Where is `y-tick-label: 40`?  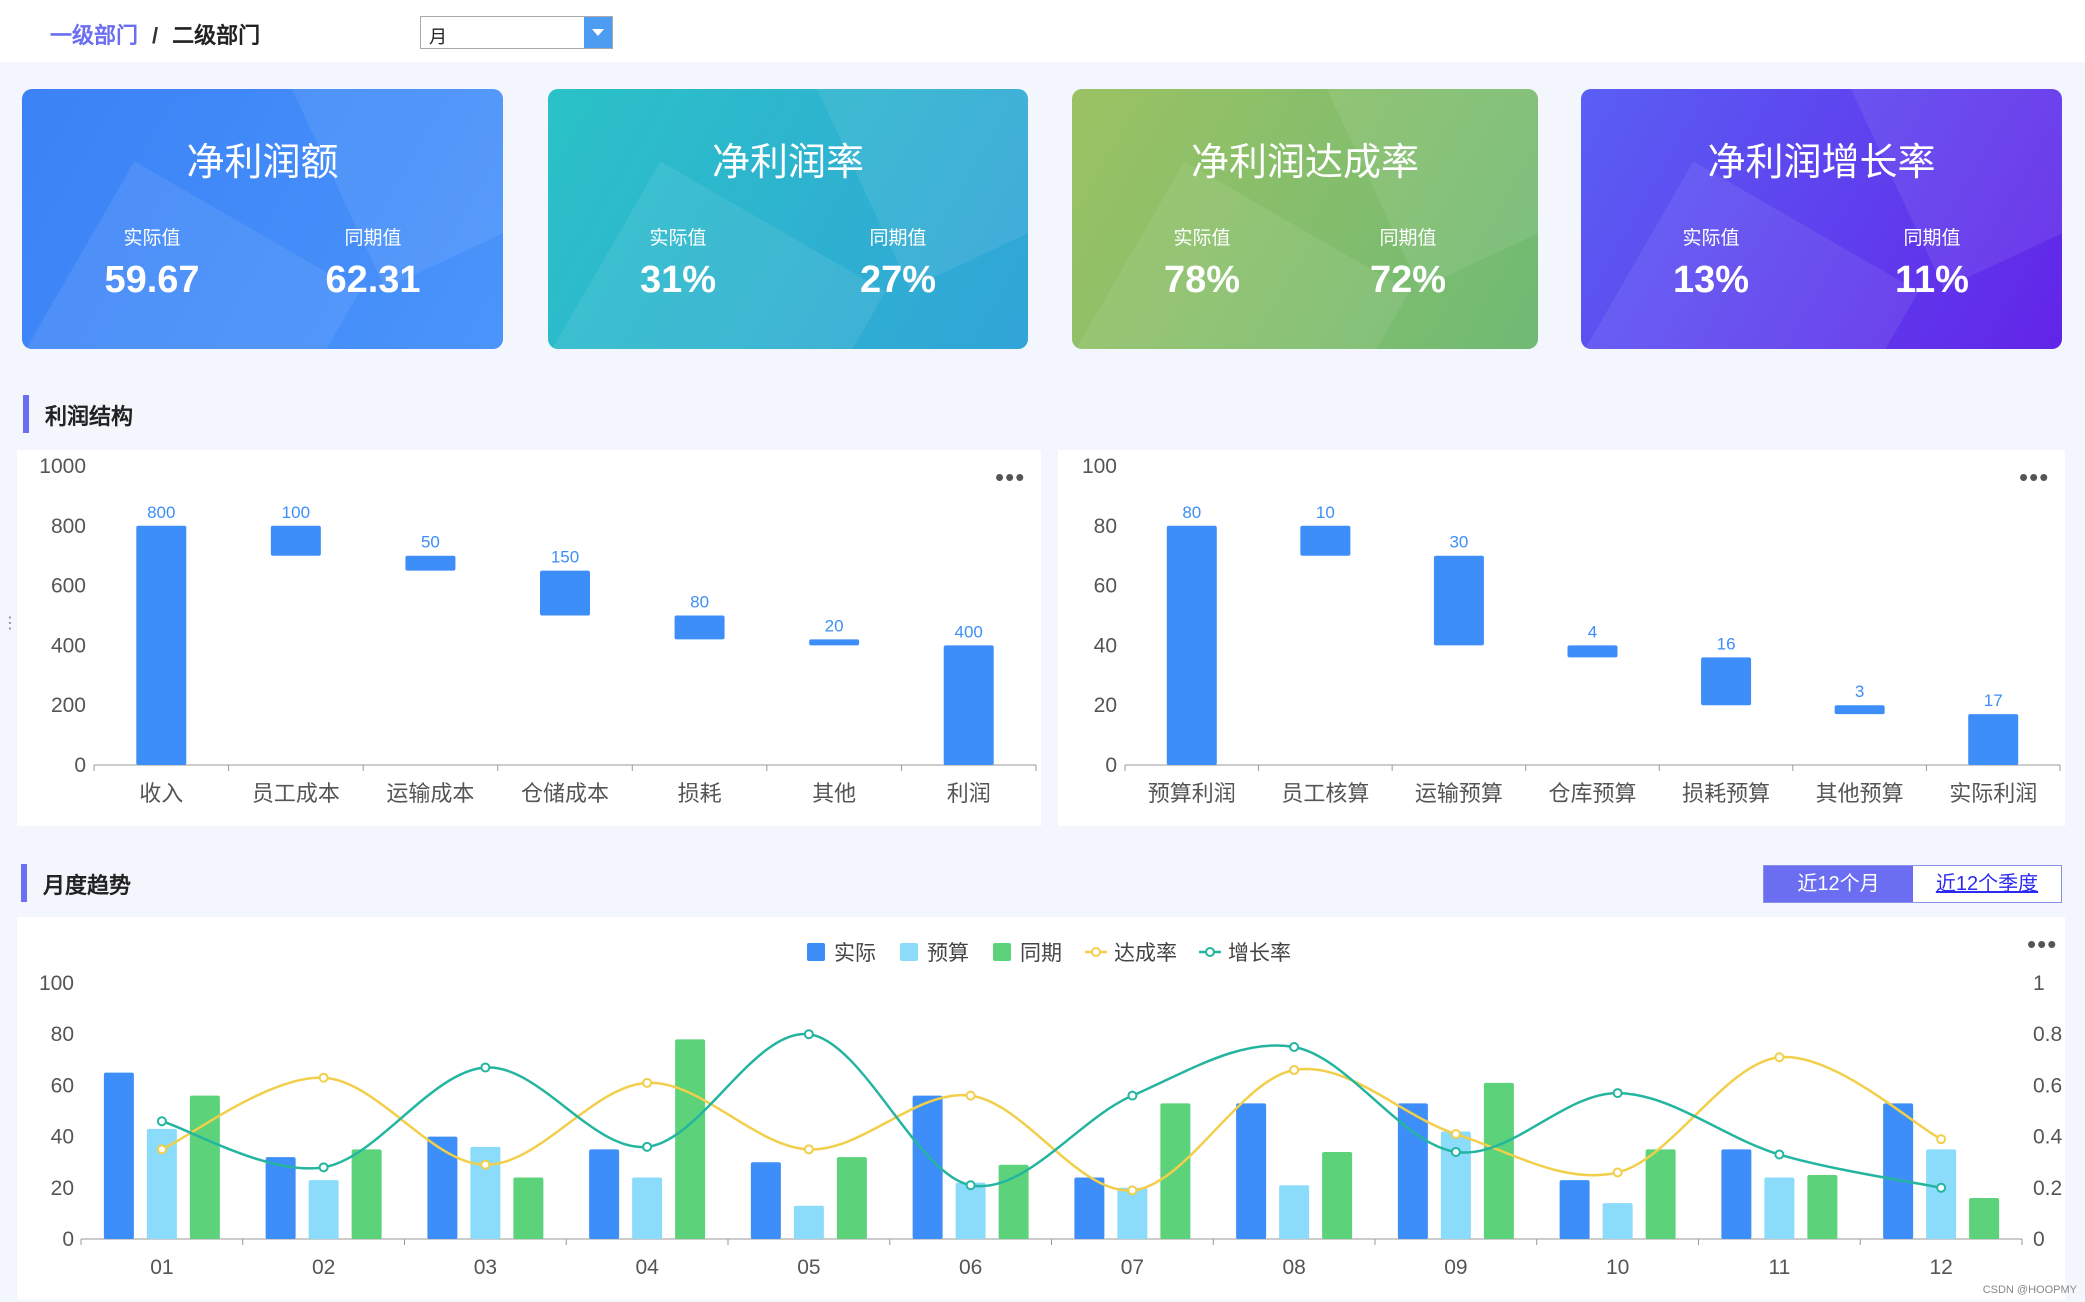 y-tick-label: 40 is located at coordinates (1105, 645).